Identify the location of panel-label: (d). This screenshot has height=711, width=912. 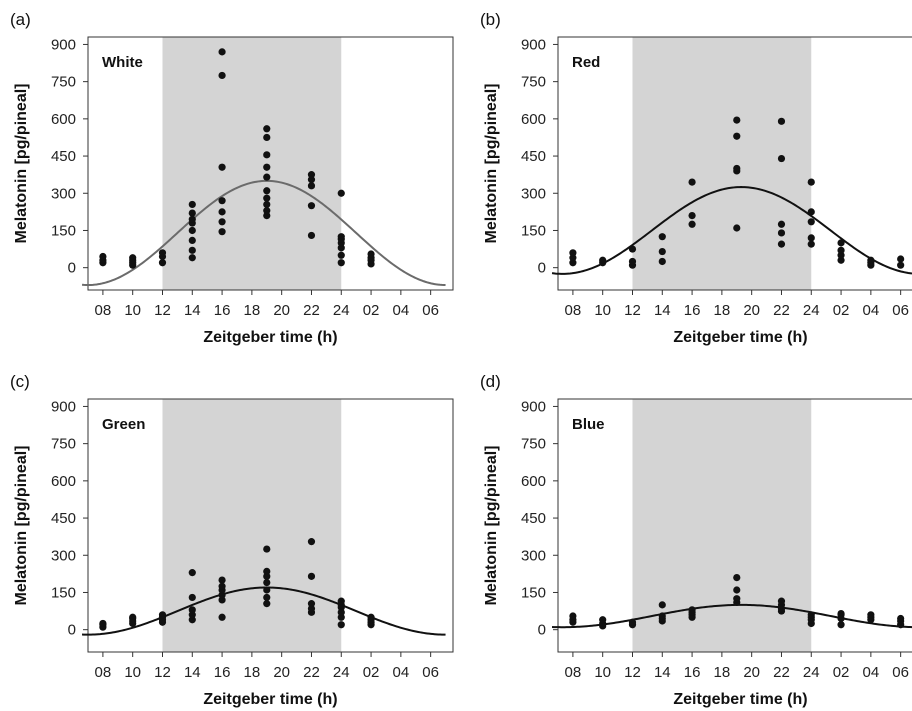
(490, 381).